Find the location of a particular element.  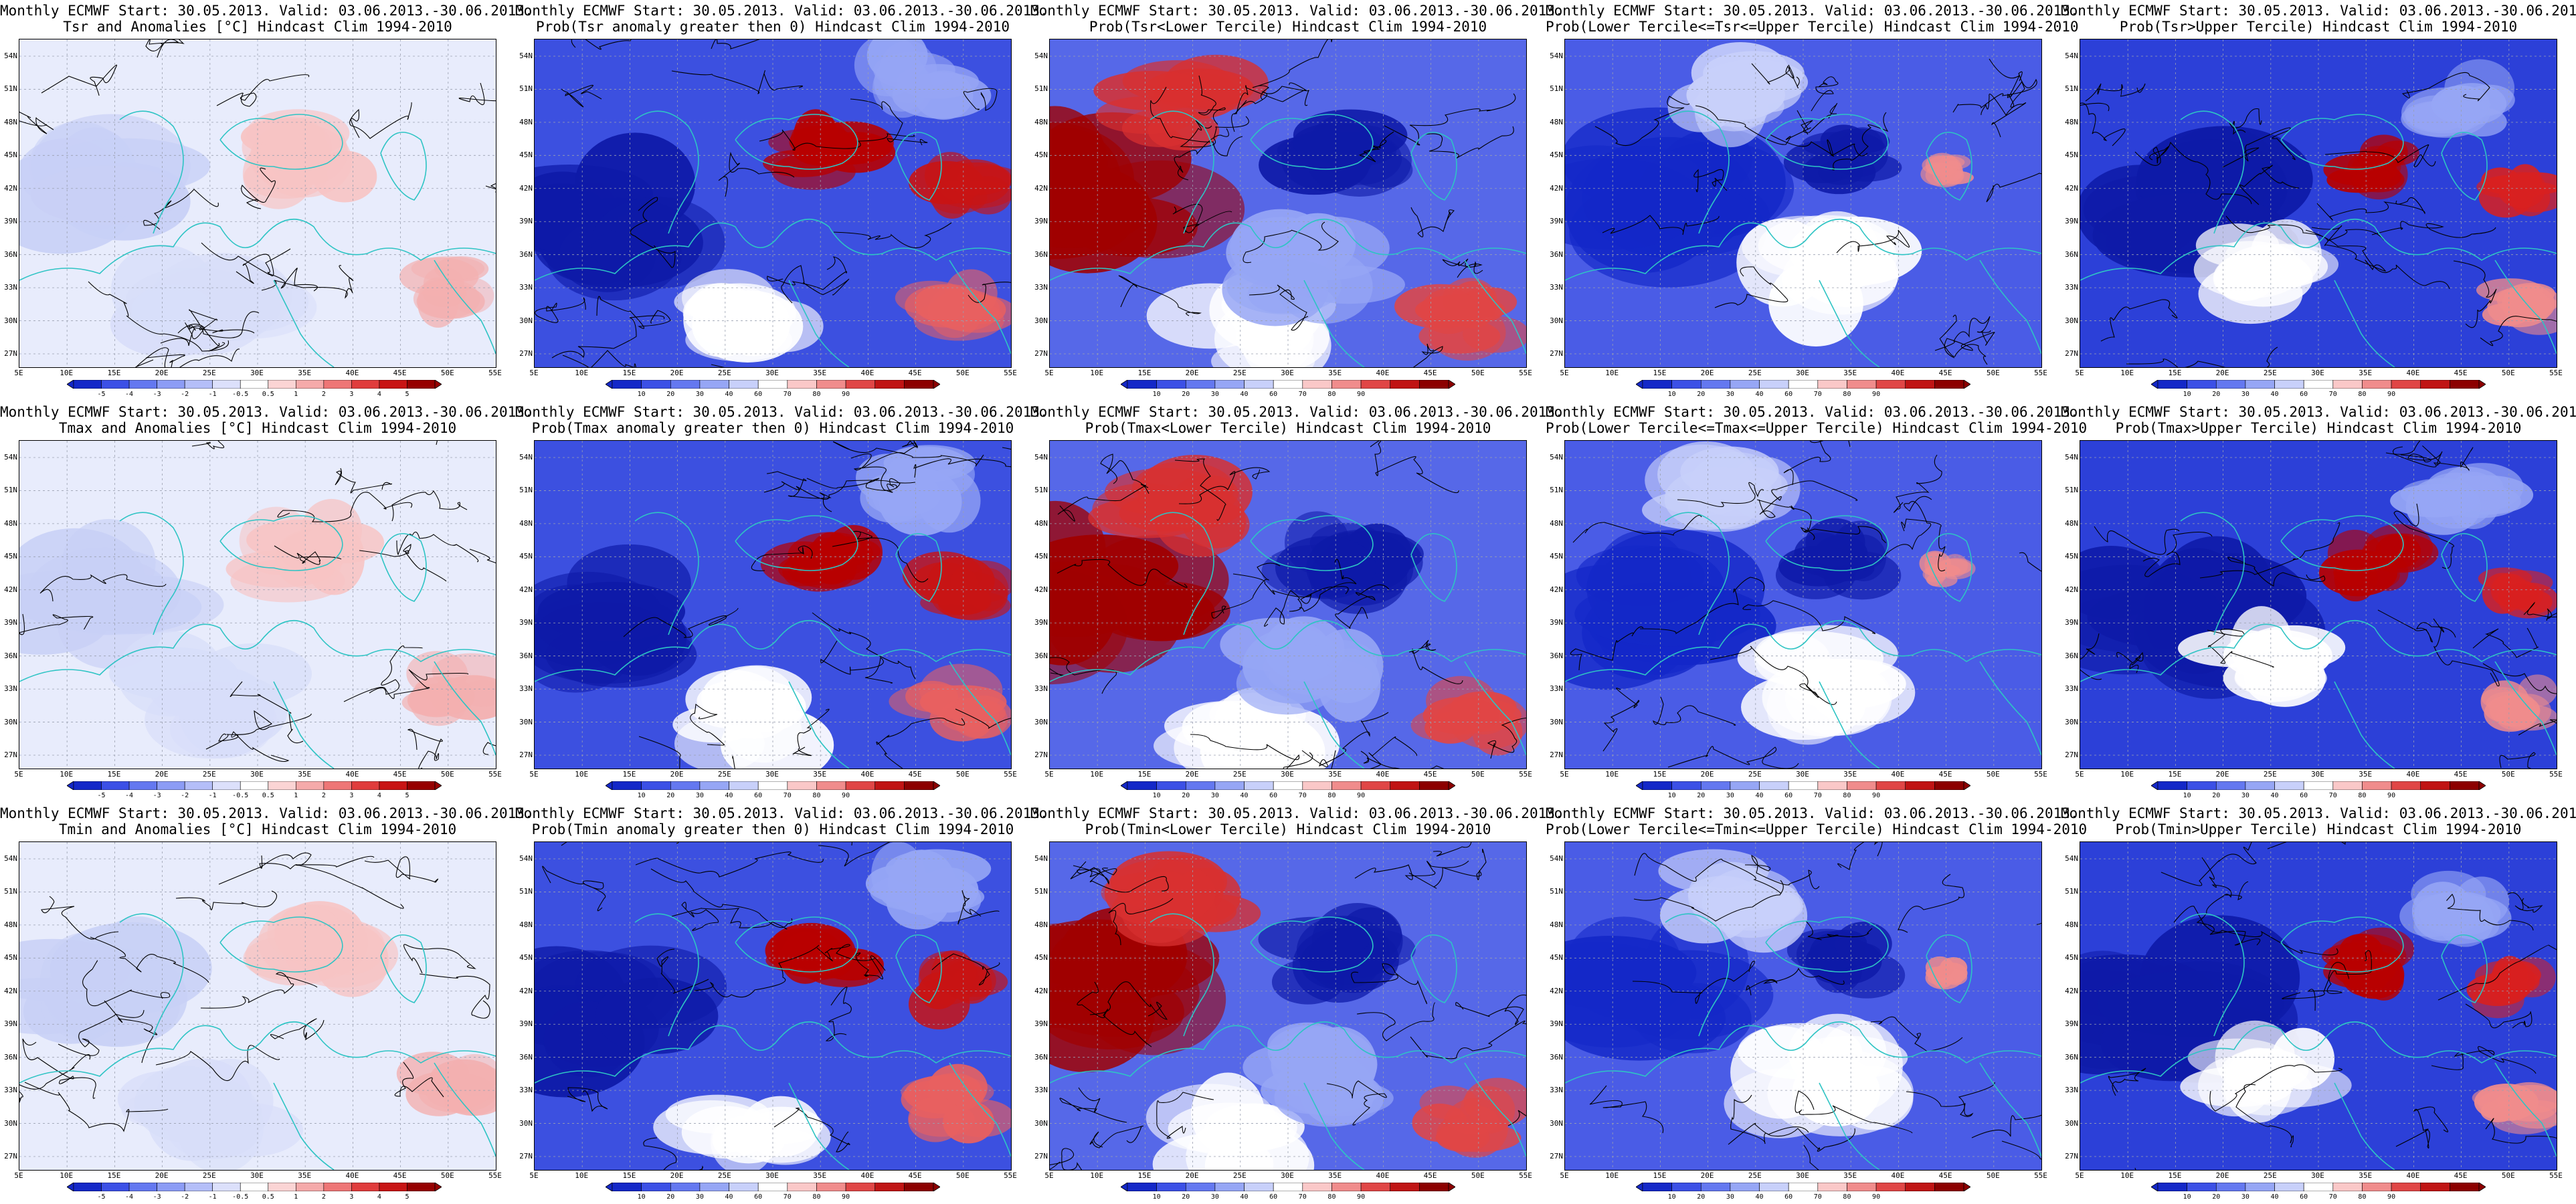

colorbar-tick-label: -0.5 is located at coordinates (240, 394).